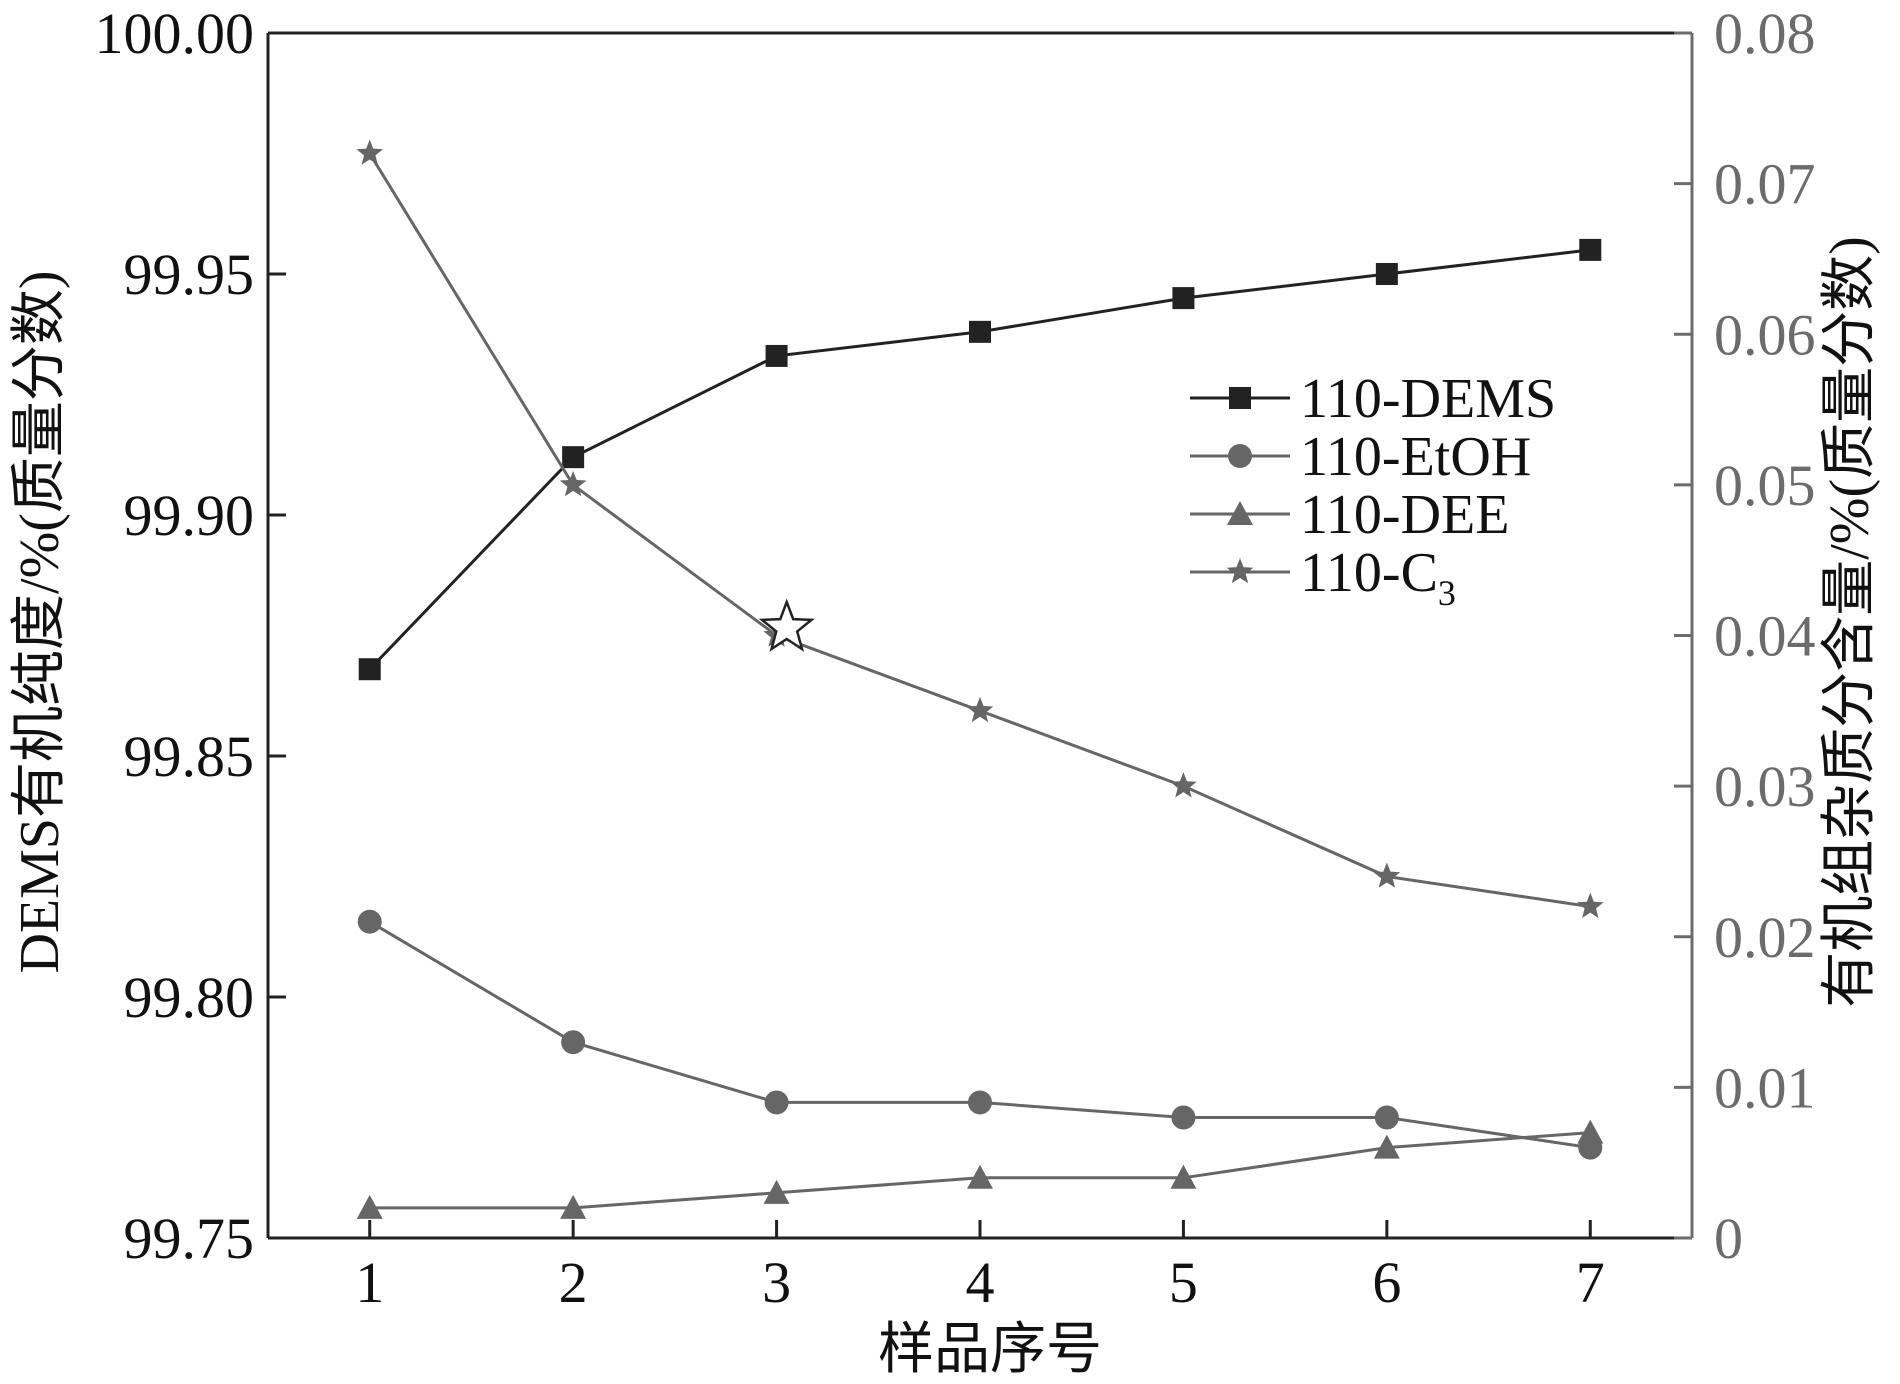  I want to click on right-tick-label: 0.07, so click(1765, 184).